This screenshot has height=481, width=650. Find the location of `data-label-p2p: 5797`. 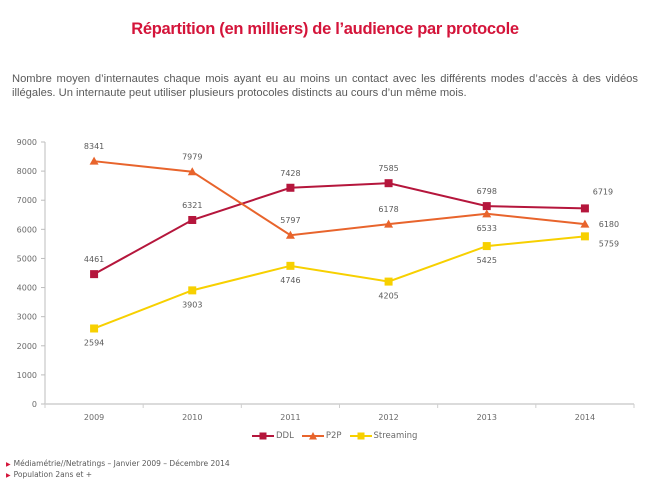

data-label-p2p: 5797 is located at coordinates (290, 220).